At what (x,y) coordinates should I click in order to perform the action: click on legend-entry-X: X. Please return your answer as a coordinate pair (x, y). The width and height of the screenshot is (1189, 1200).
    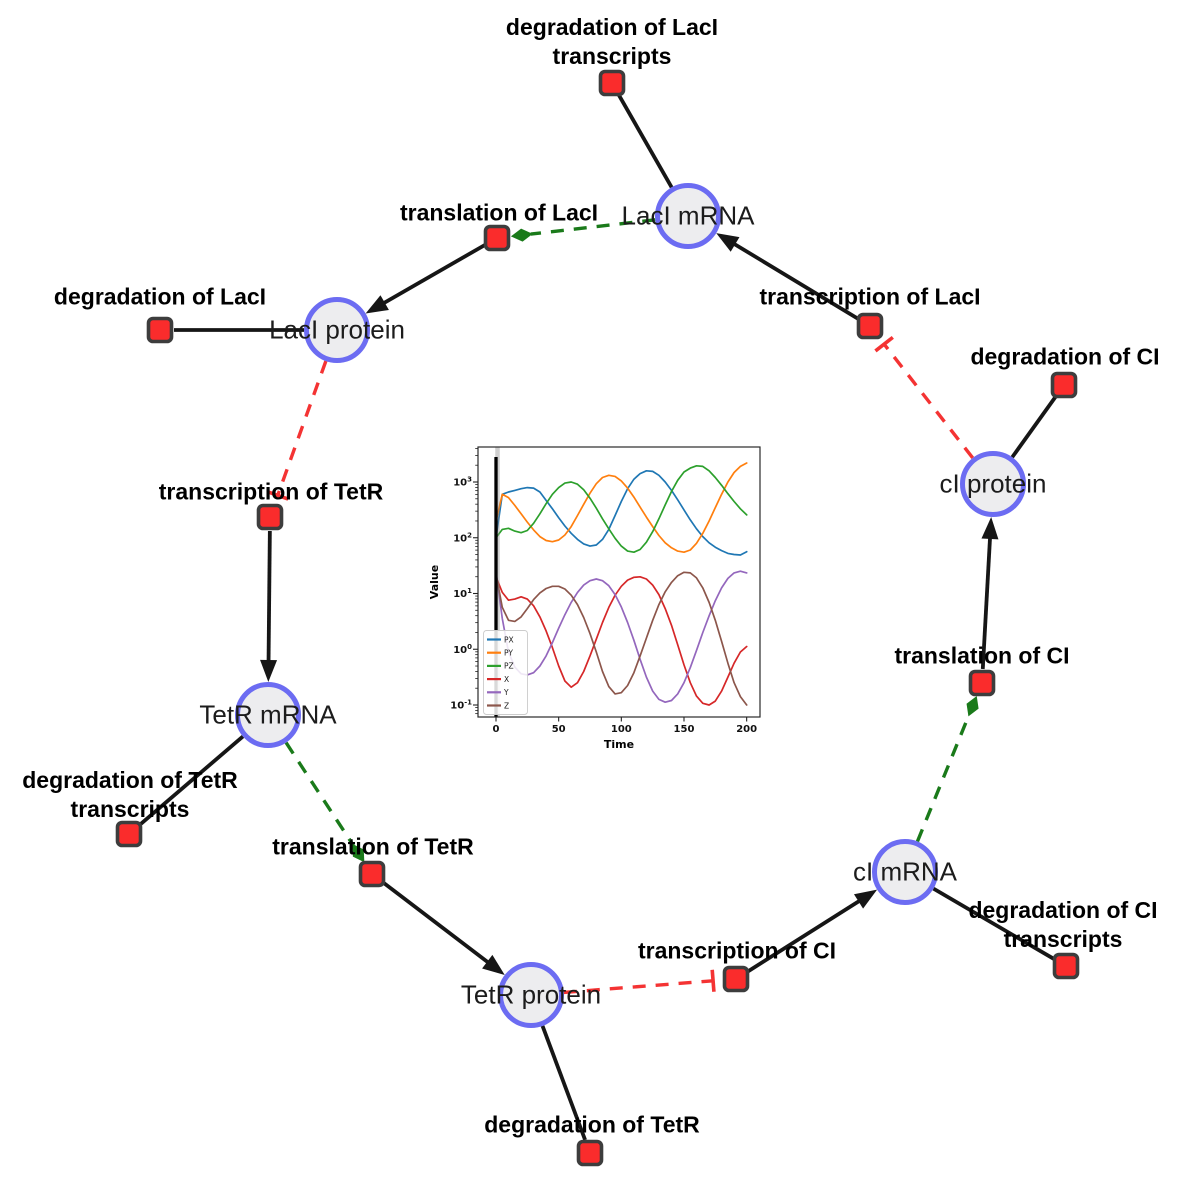
    Looking at the image, I should click on (506, 679).